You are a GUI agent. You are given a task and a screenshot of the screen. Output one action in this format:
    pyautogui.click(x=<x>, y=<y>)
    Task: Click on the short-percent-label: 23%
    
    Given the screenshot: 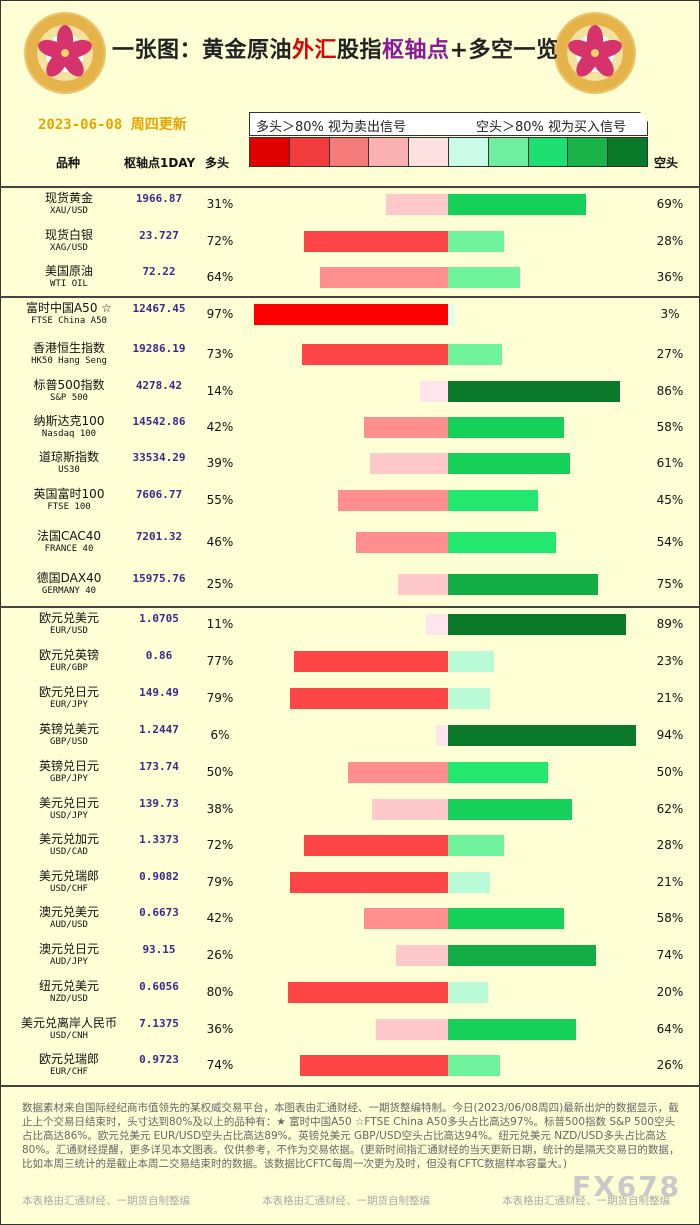 What is the action you would take?
    pyautogui.click(x=670, y=661)
    